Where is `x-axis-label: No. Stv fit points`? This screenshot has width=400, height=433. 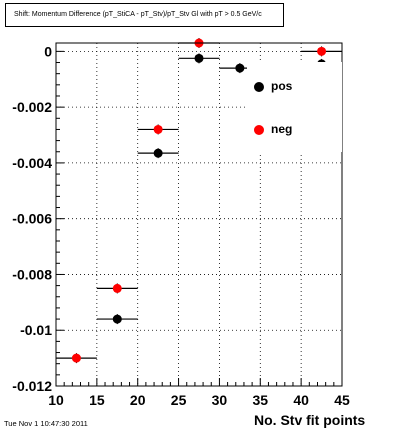
x-axis-label: No. Stv fit points is located at coordinates (310, 420).